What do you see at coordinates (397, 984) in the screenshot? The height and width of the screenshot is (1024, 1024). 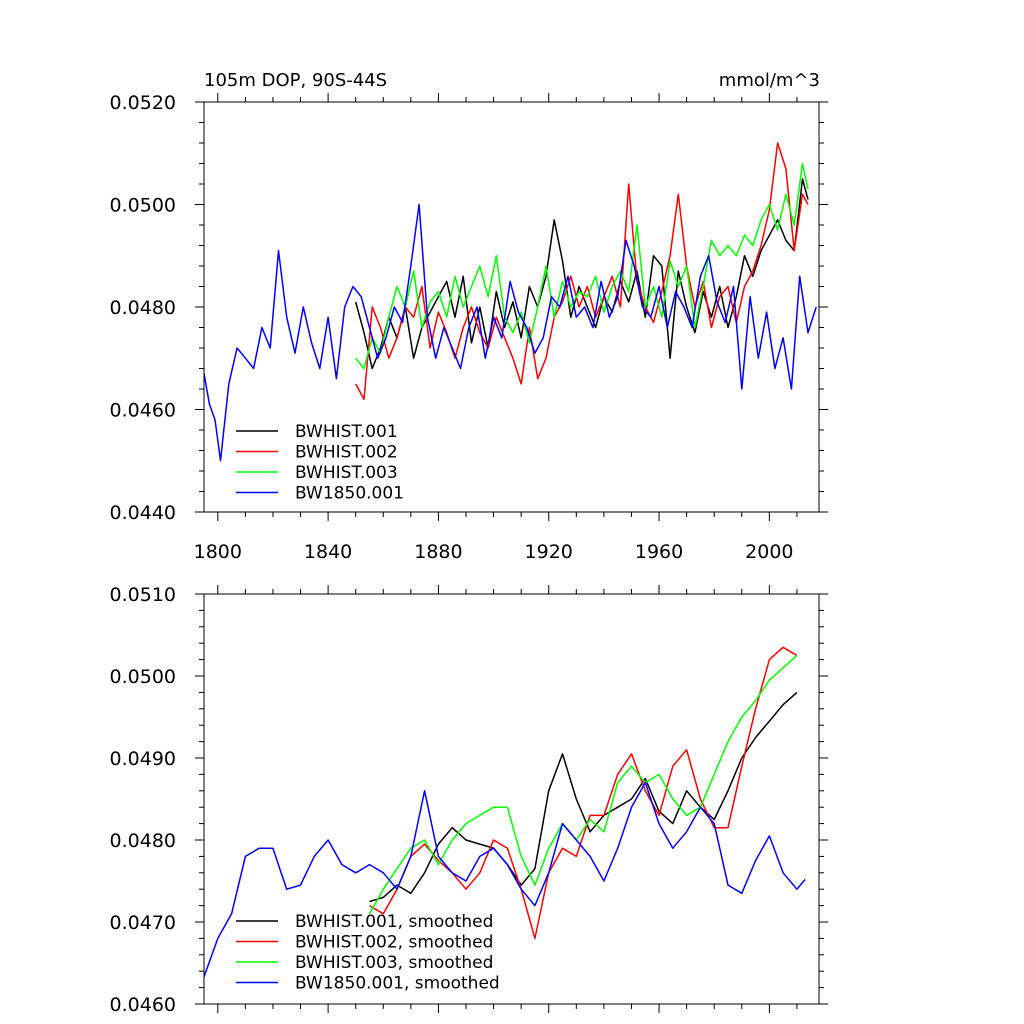 I see `legend-label: BW1850.001, smoothed` at bounding box center [397, 984].